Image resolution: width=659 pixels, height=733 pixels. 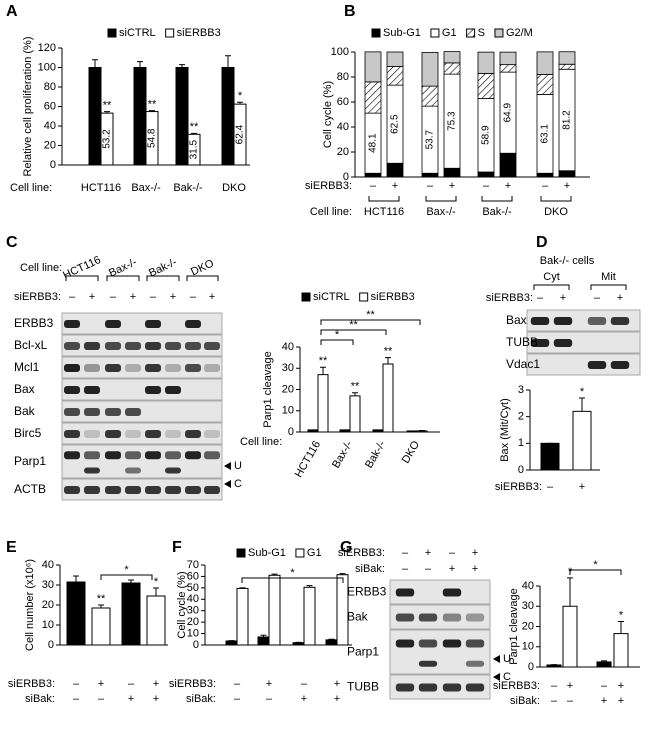 I want to click on value-label: 54.8, so click(x=152, y=138).